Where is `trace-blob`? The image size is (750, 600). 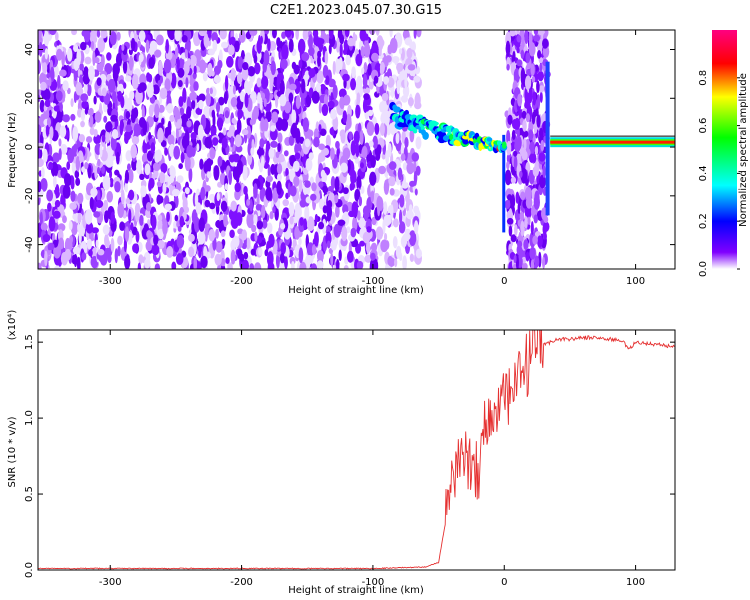 trace-blob is located at coordinates (489, 139).